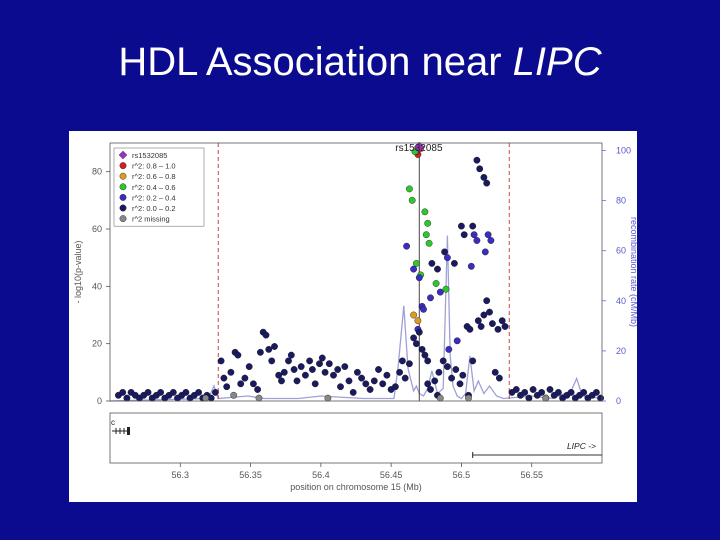 The height and width of the screenshot is (540, 720). Describe the element at coordinates (321, 475) in the screenshot. I see `x-tick-label: 56.4` at that location.